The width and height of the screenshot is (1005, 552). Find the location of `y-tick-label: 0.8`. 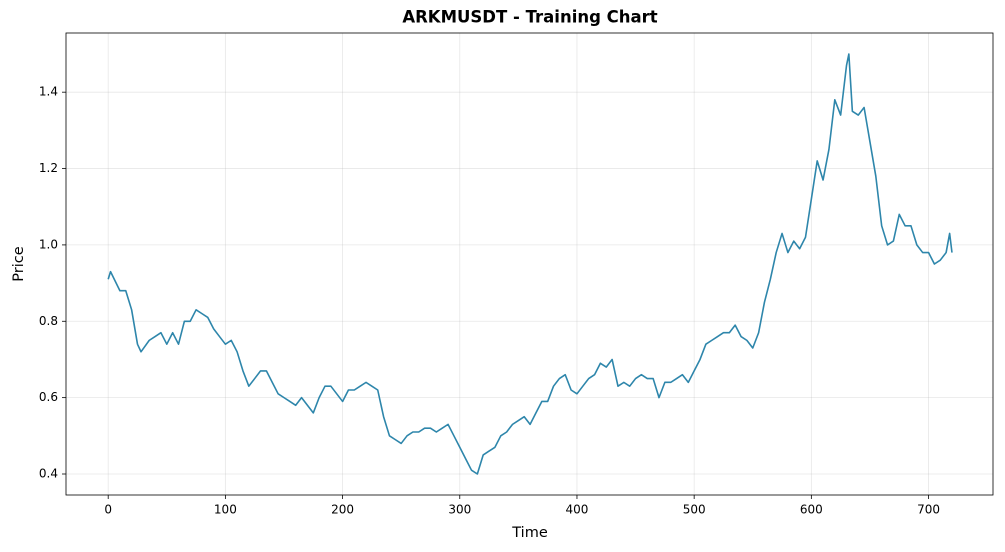

y-tick-label: 0.8 is located at coordinates (48, 321).